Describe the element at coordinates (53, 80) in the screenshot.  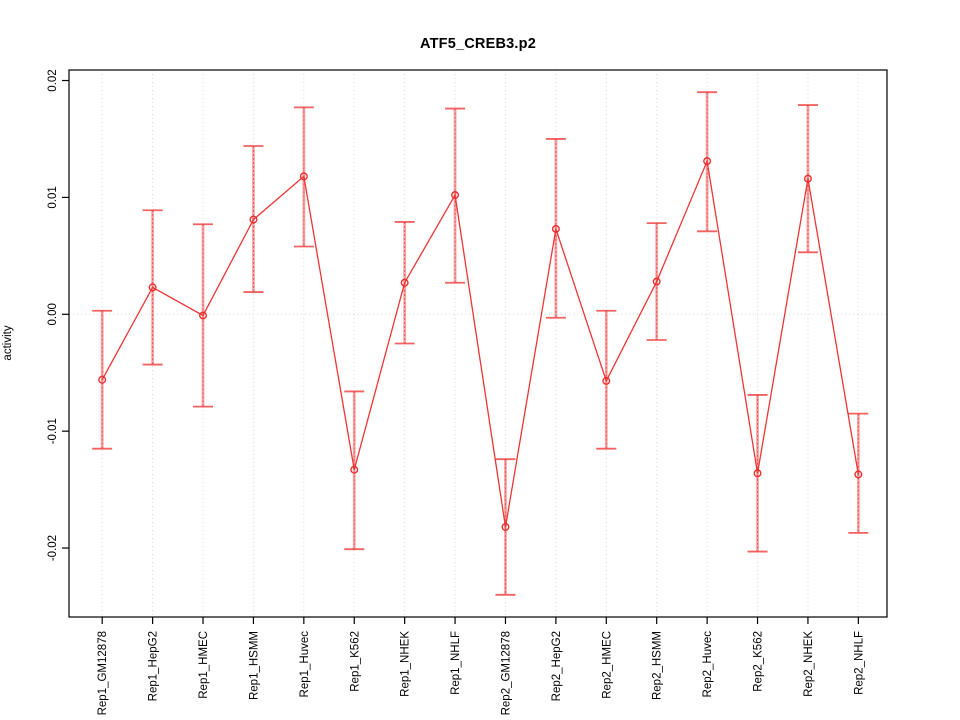
I see `y-tick-label: 0.02` at that location.